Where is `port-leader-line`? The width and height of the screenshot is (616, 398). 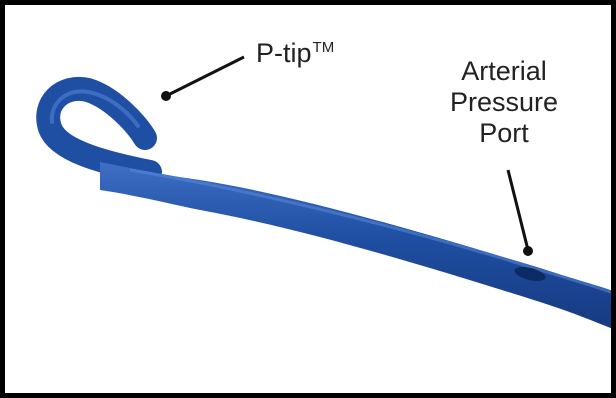 port-leader-line is located at coordinates (518, 210).